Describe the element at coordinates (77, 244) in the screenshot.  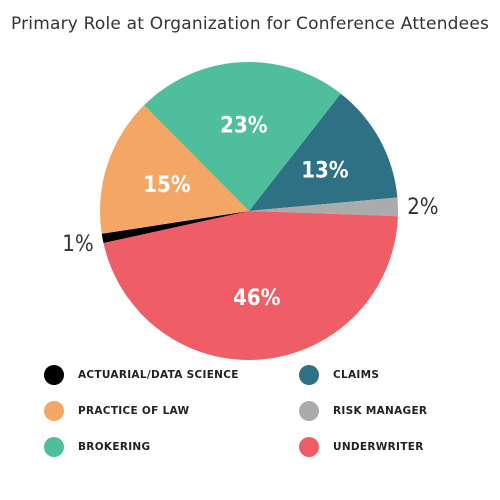
I see `data-label-actuarial-data-science: 1%` at that location.